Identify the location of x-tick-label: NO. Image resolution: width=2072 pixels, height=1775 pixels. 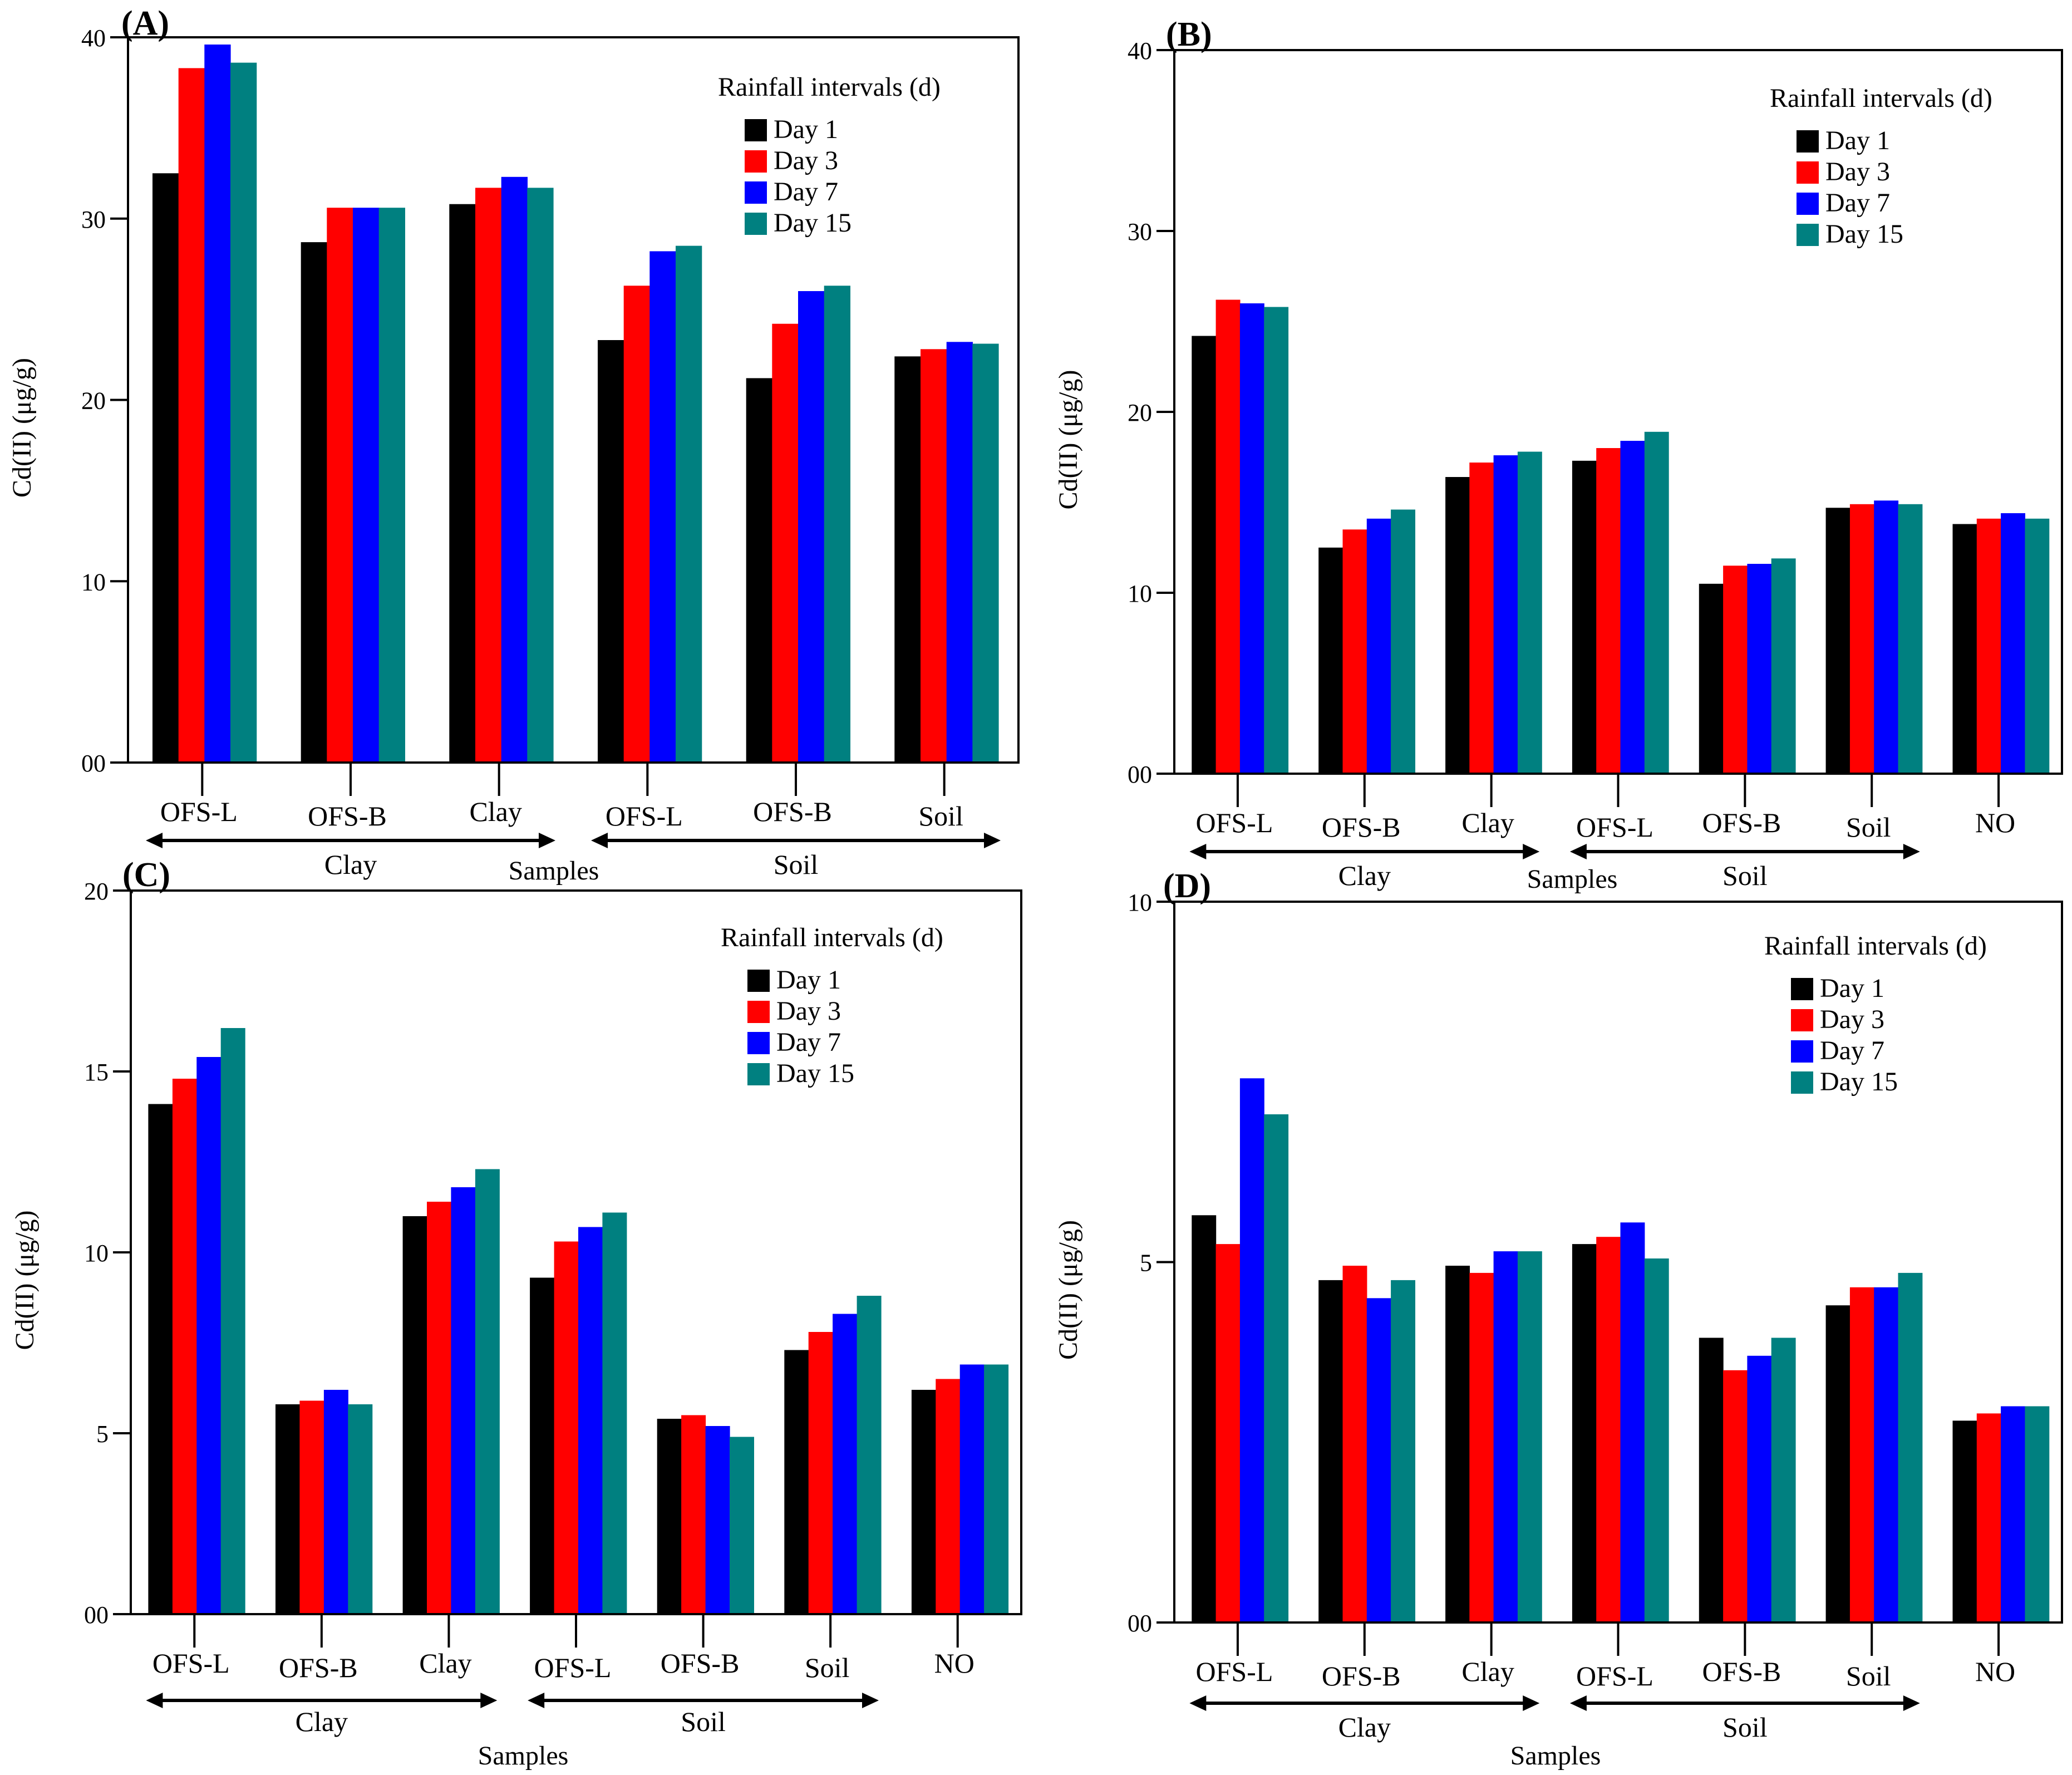
(955, 1664).